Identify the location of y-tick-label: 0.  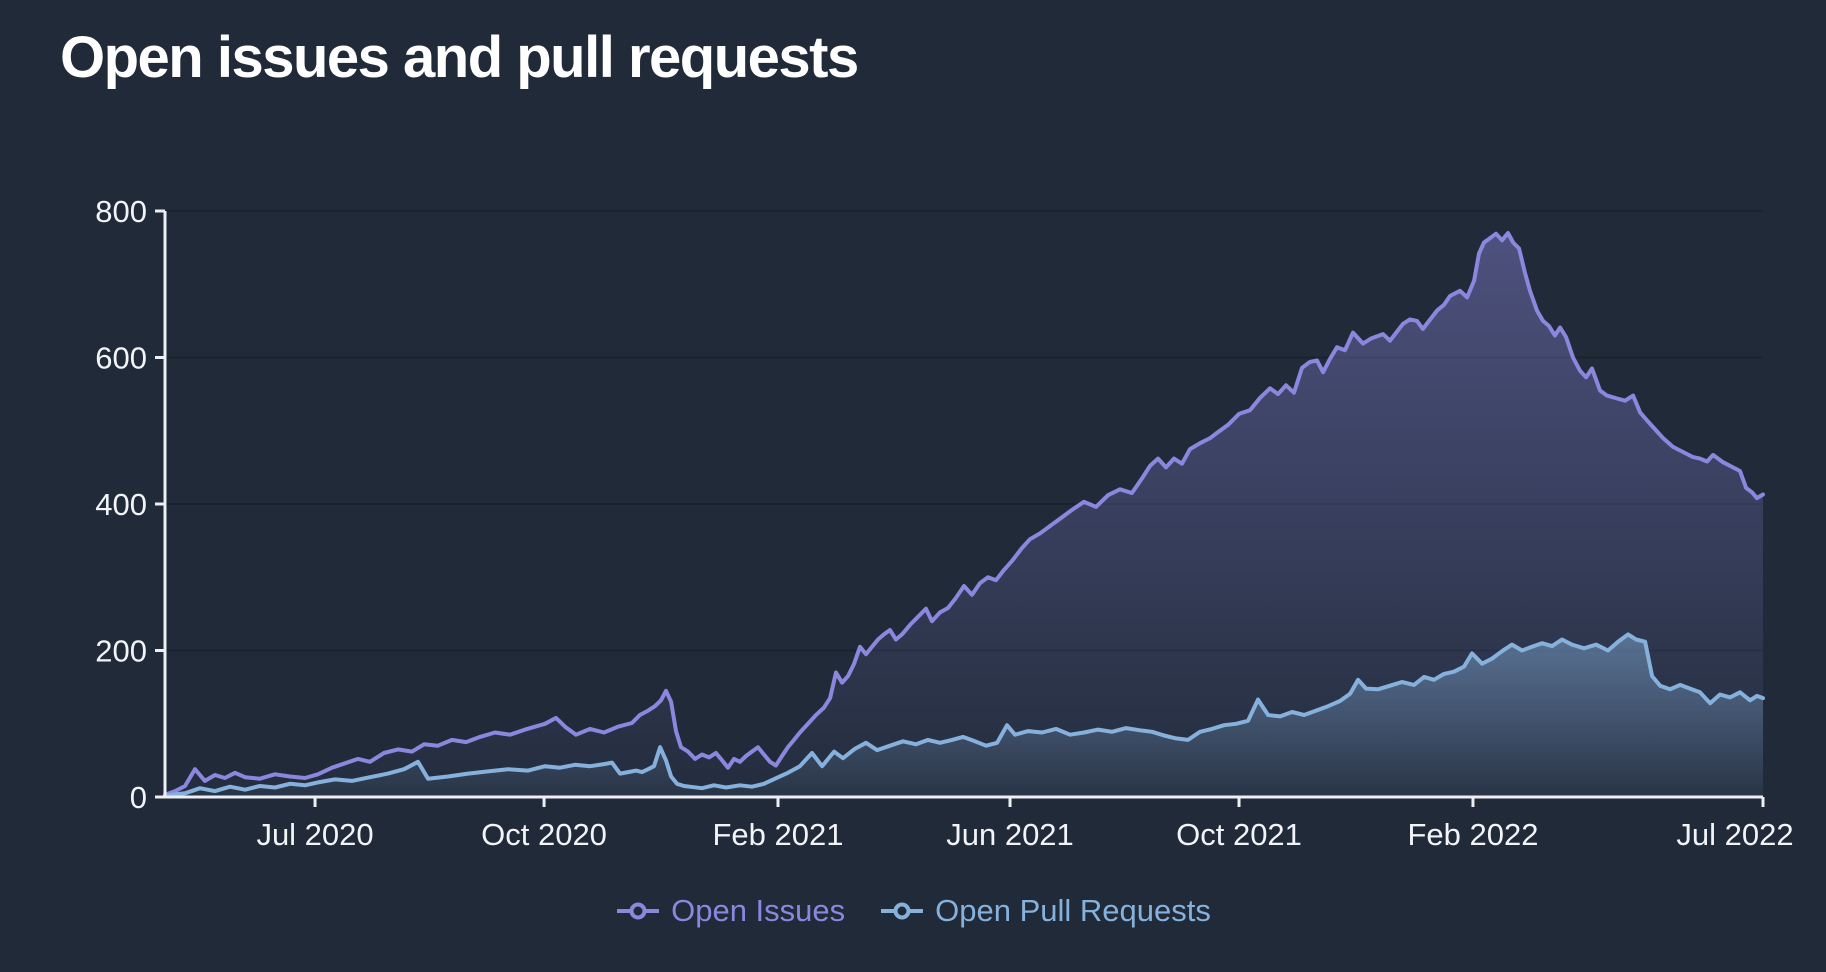
(138, 797).